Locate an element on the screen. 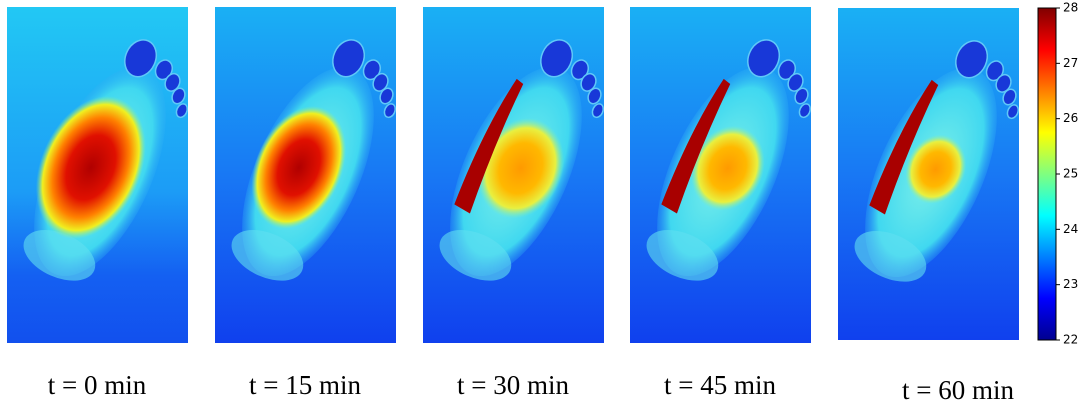 This screenshot has height=406, width=1087. time-label: t = 45 min is located at coordinates (720, 385).